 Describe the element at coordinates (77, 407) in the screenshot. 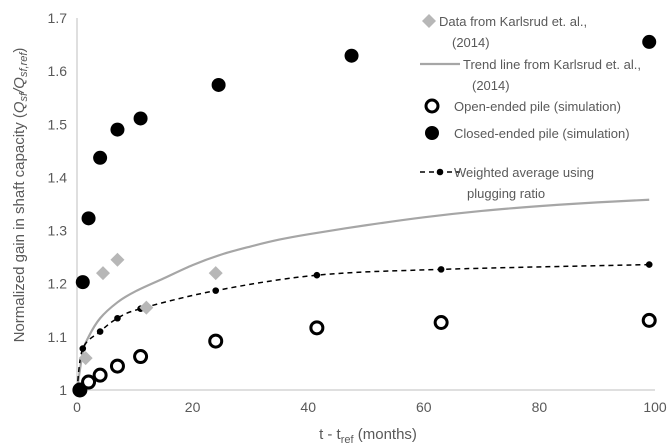

I see `x-tick-label: 0` at that location.